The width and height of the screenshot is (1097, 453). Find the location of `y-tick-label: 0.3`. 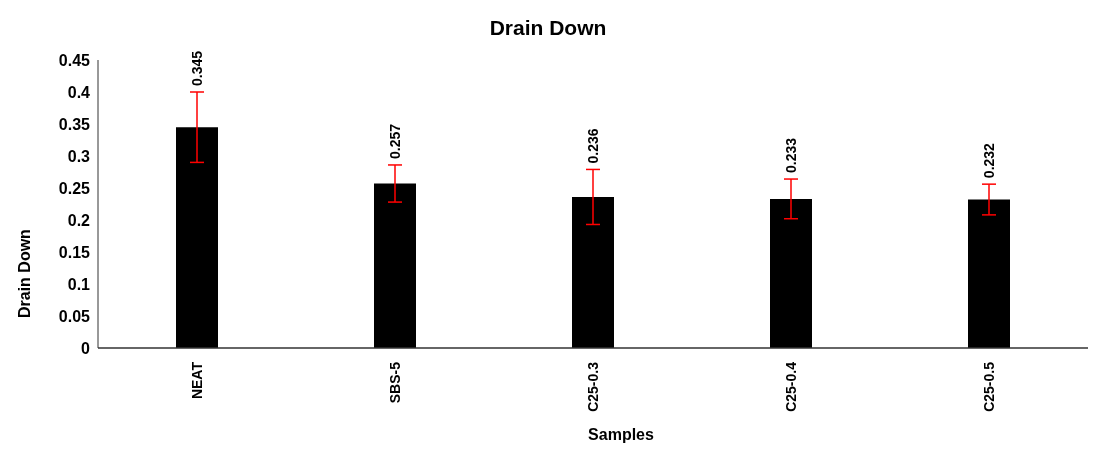

y-tick-label: 0.3 is located at coordinates (79, 156).